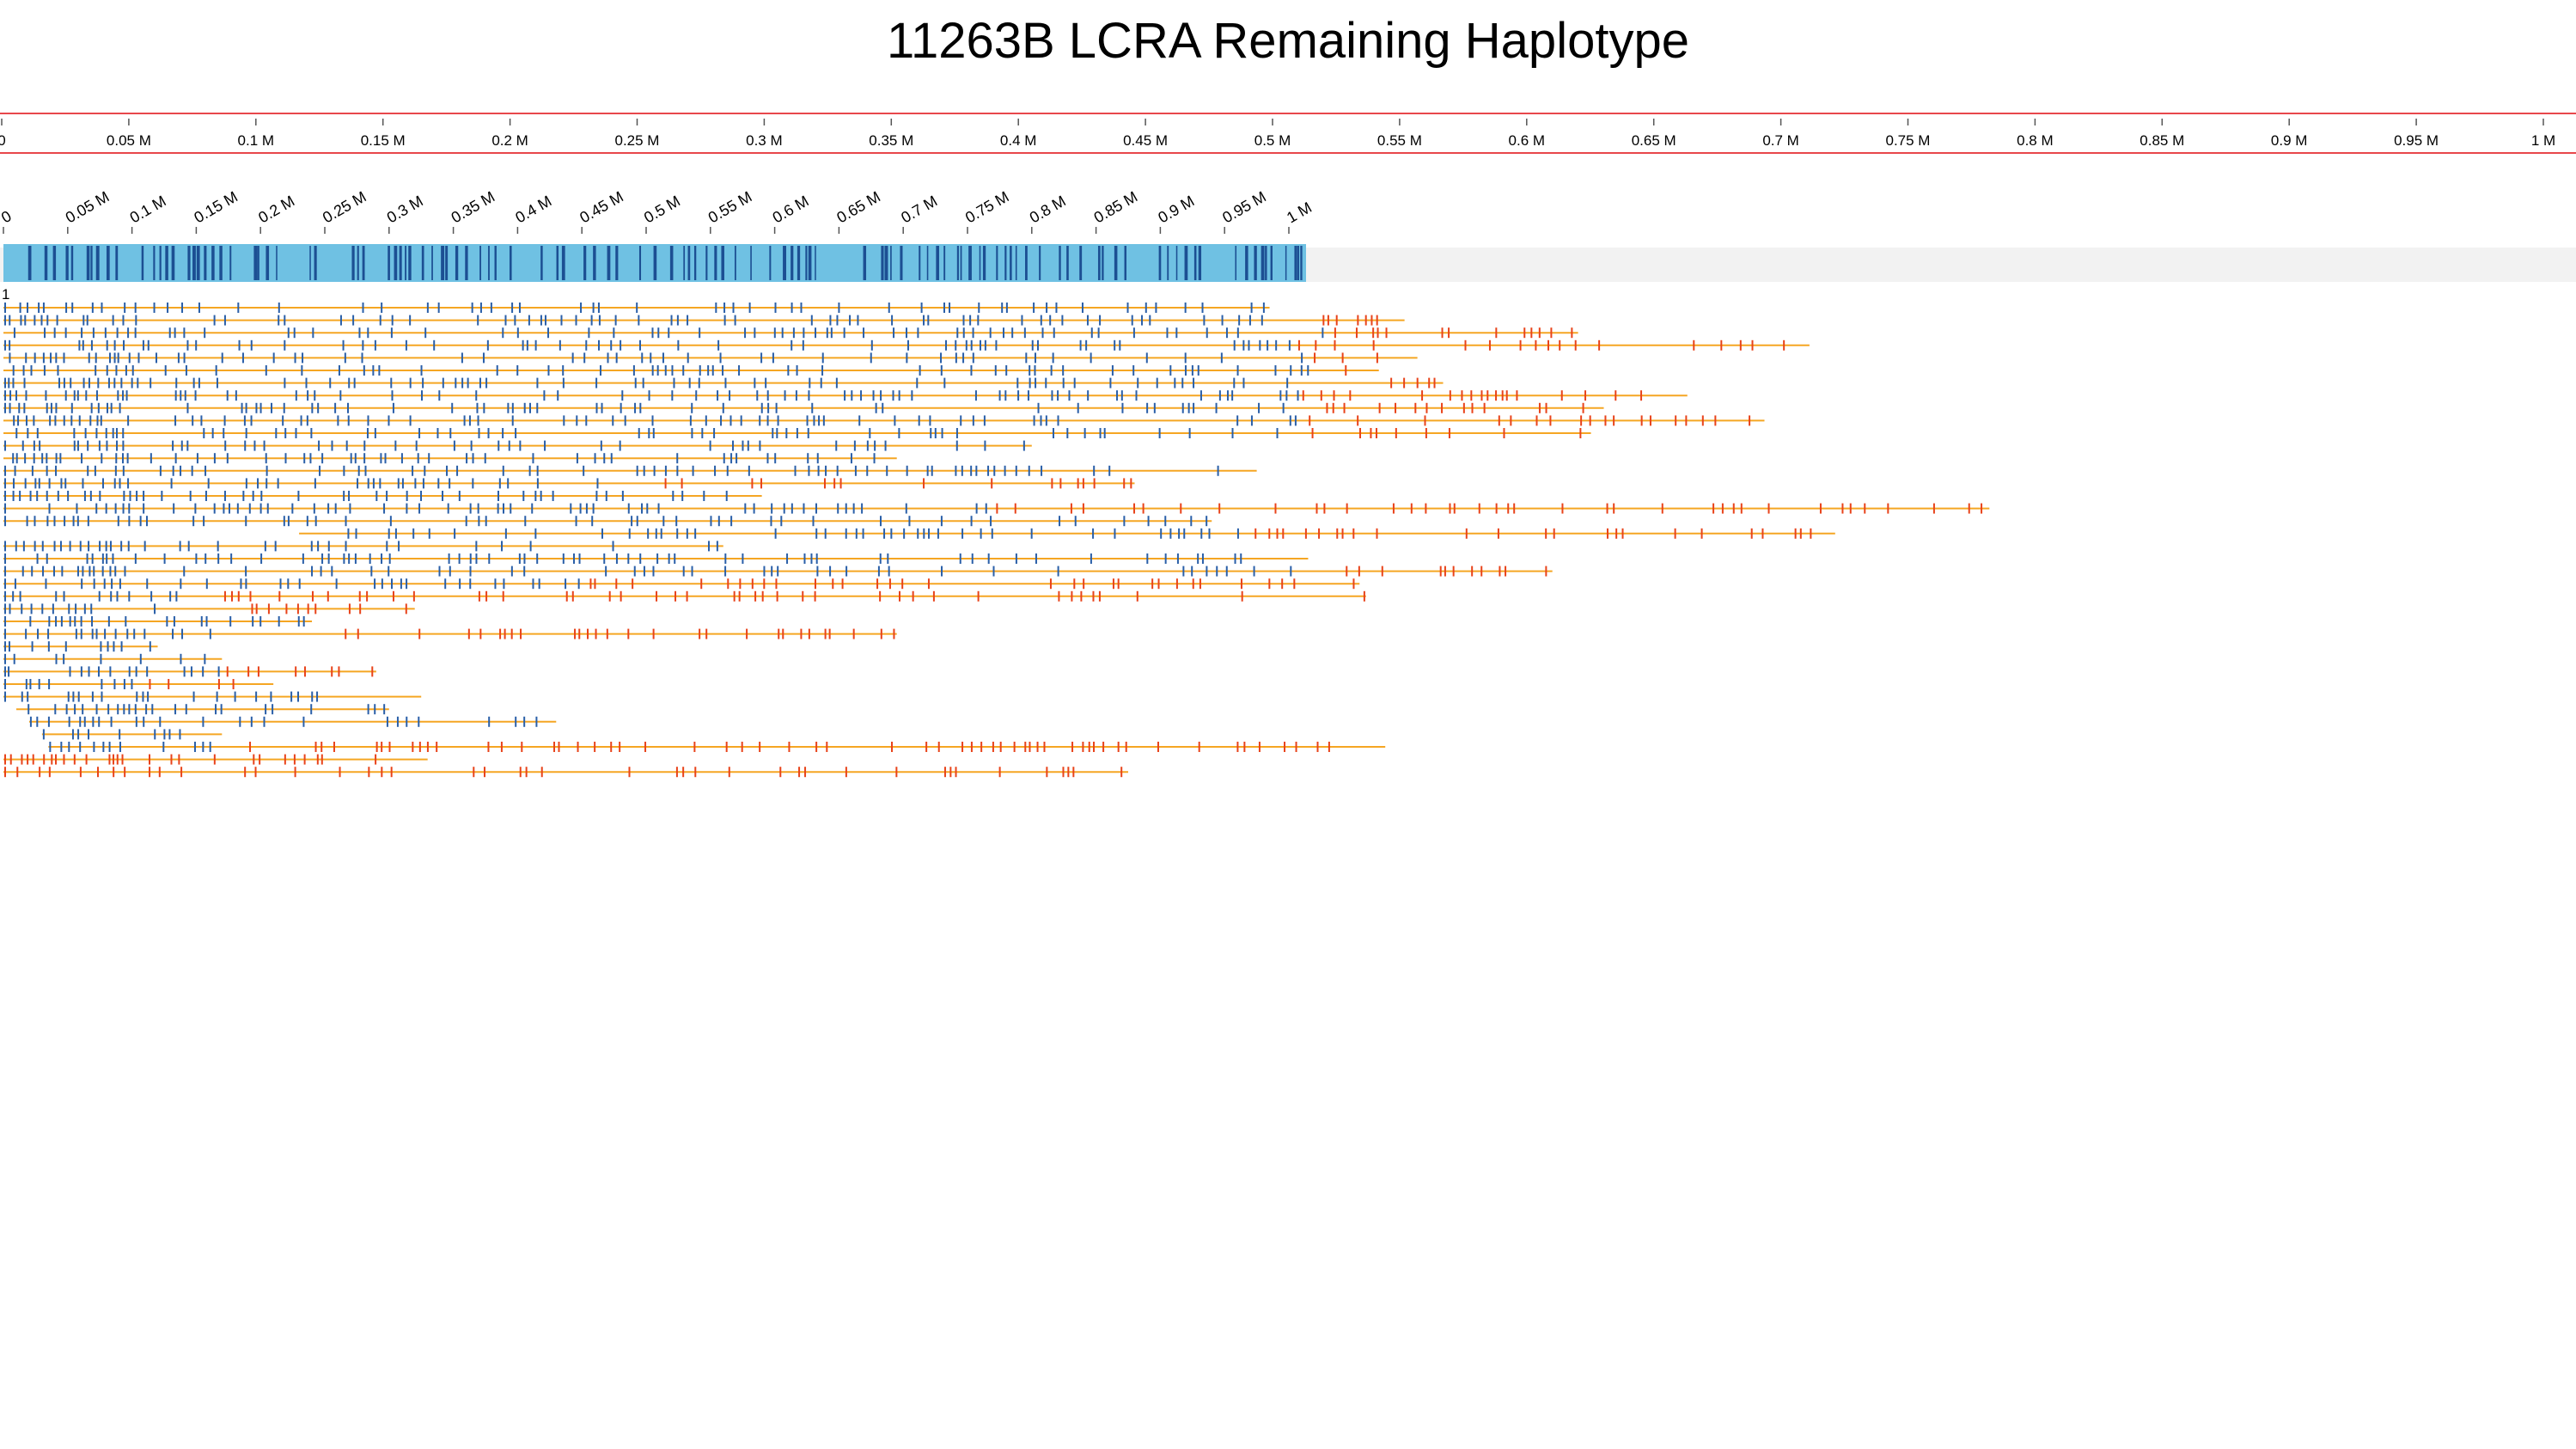 The width and height of the screenshot is (2576, 1449). What do you see at coordinates (730, 207) in the screenshot?
I see `detail-tick-label: 0.55 M` at bounding box center [730, 207].